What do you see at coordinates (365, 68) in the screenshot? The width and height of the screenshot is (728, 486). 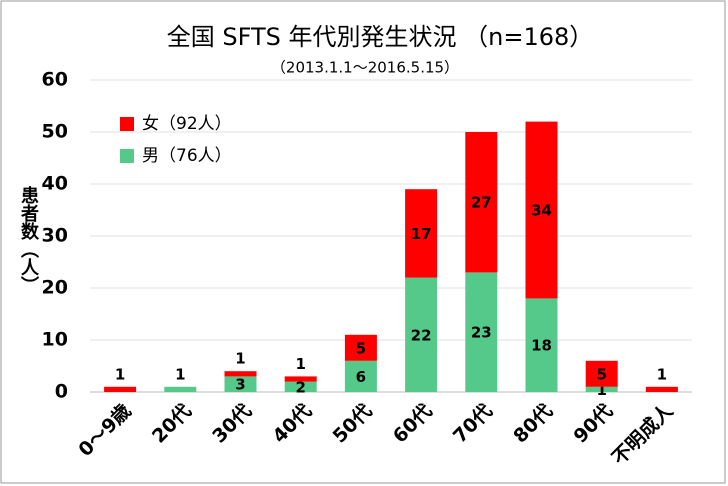 I see `chart-subtitle: （2013.1.1〜2016.5.15）` at bounding box center [365, 68].